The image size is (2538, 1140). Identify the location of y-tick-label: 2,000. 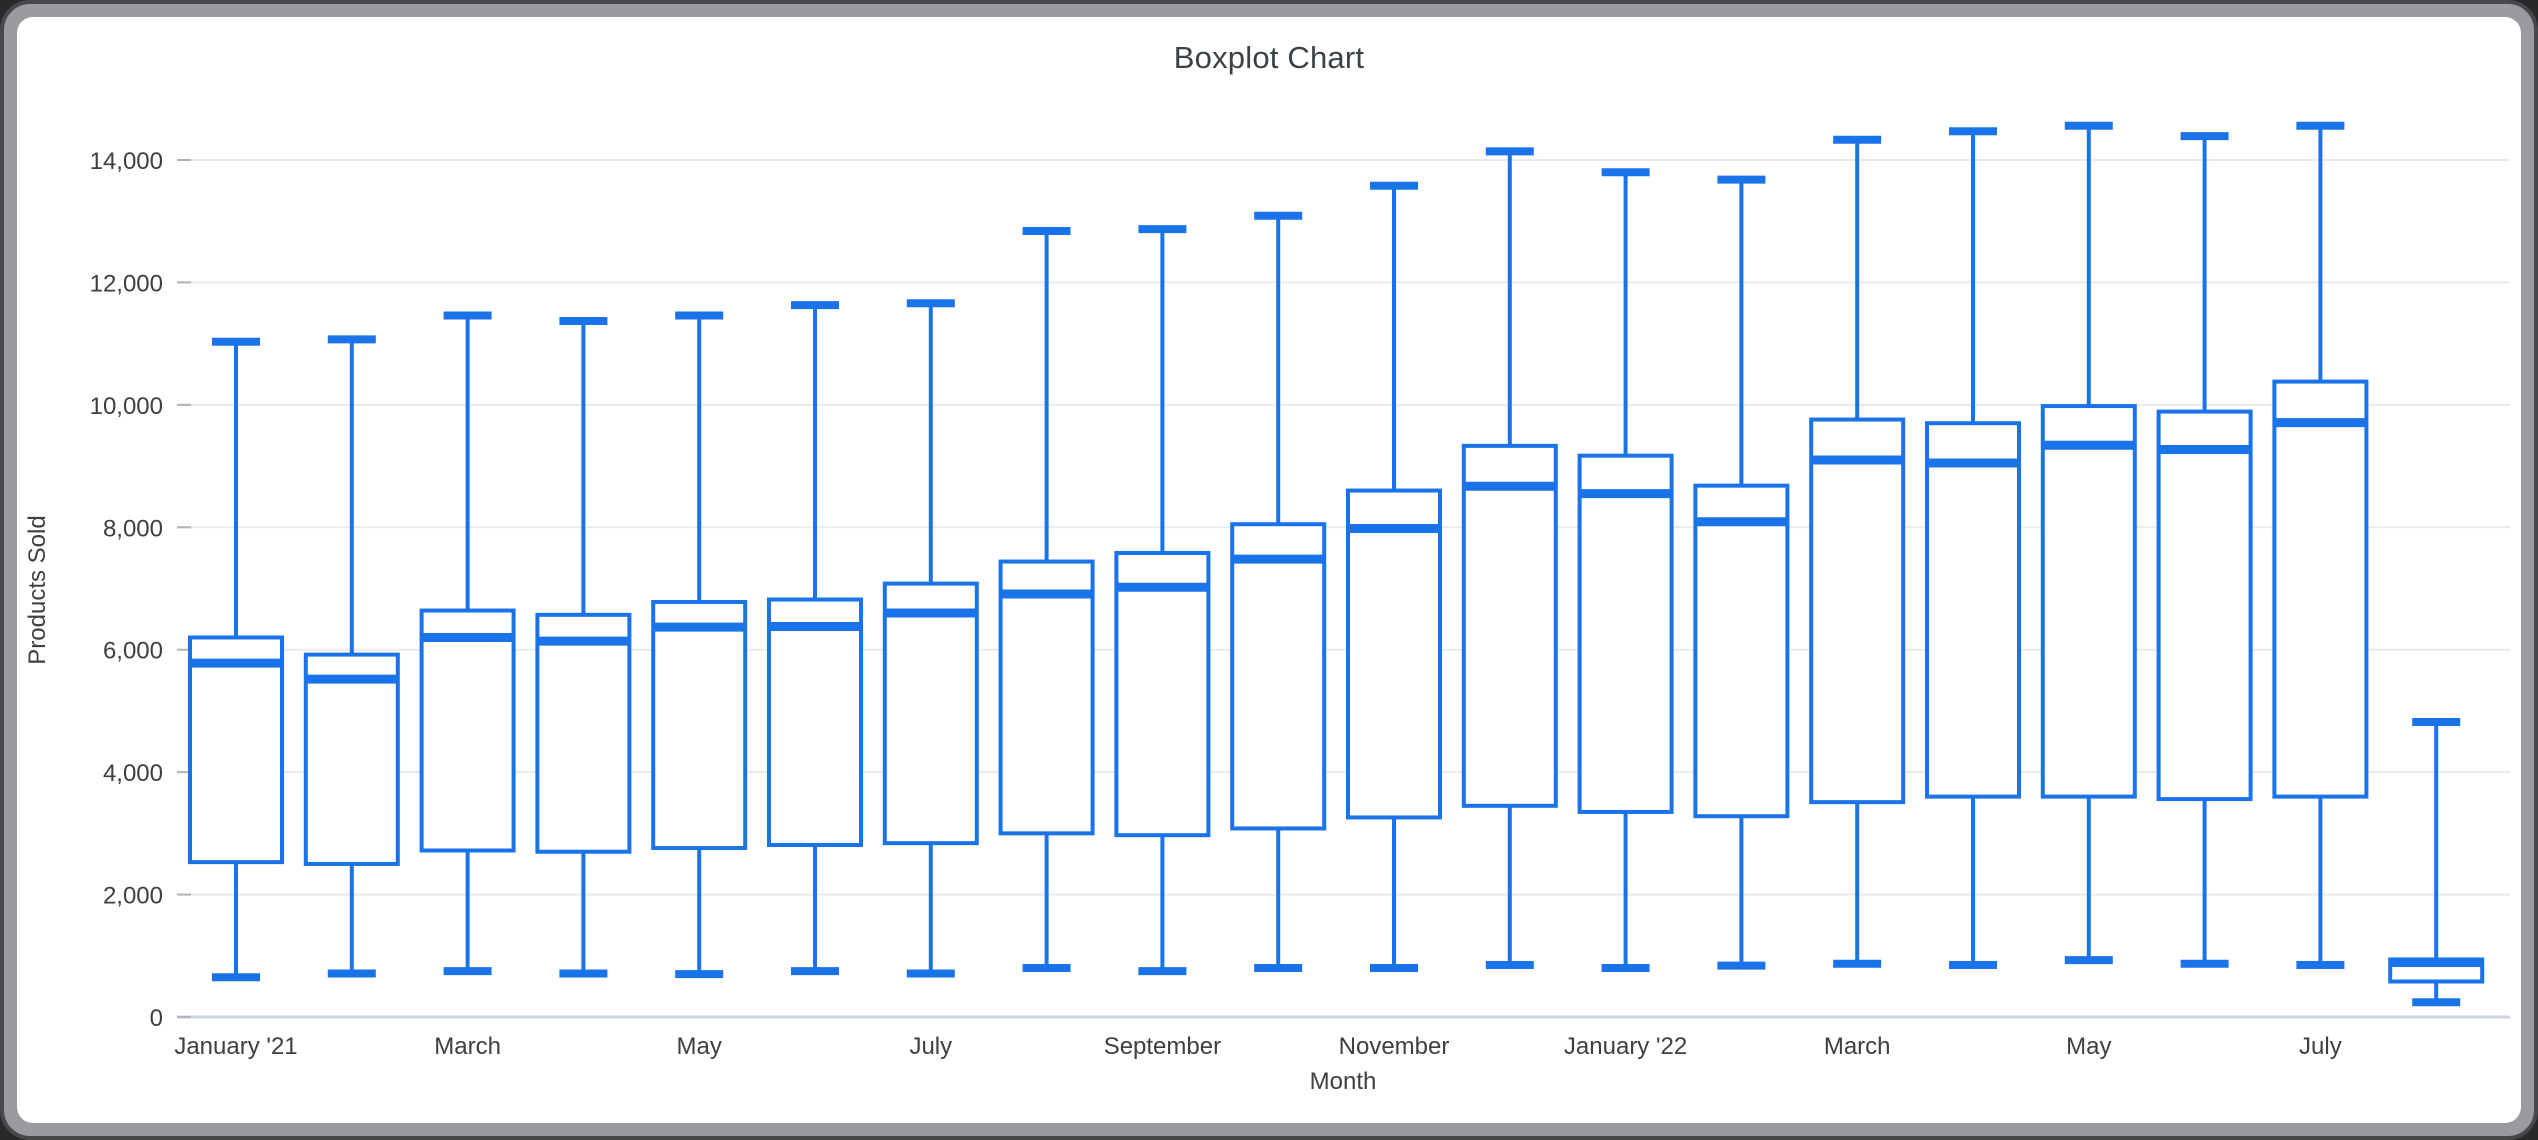
(133, 896).